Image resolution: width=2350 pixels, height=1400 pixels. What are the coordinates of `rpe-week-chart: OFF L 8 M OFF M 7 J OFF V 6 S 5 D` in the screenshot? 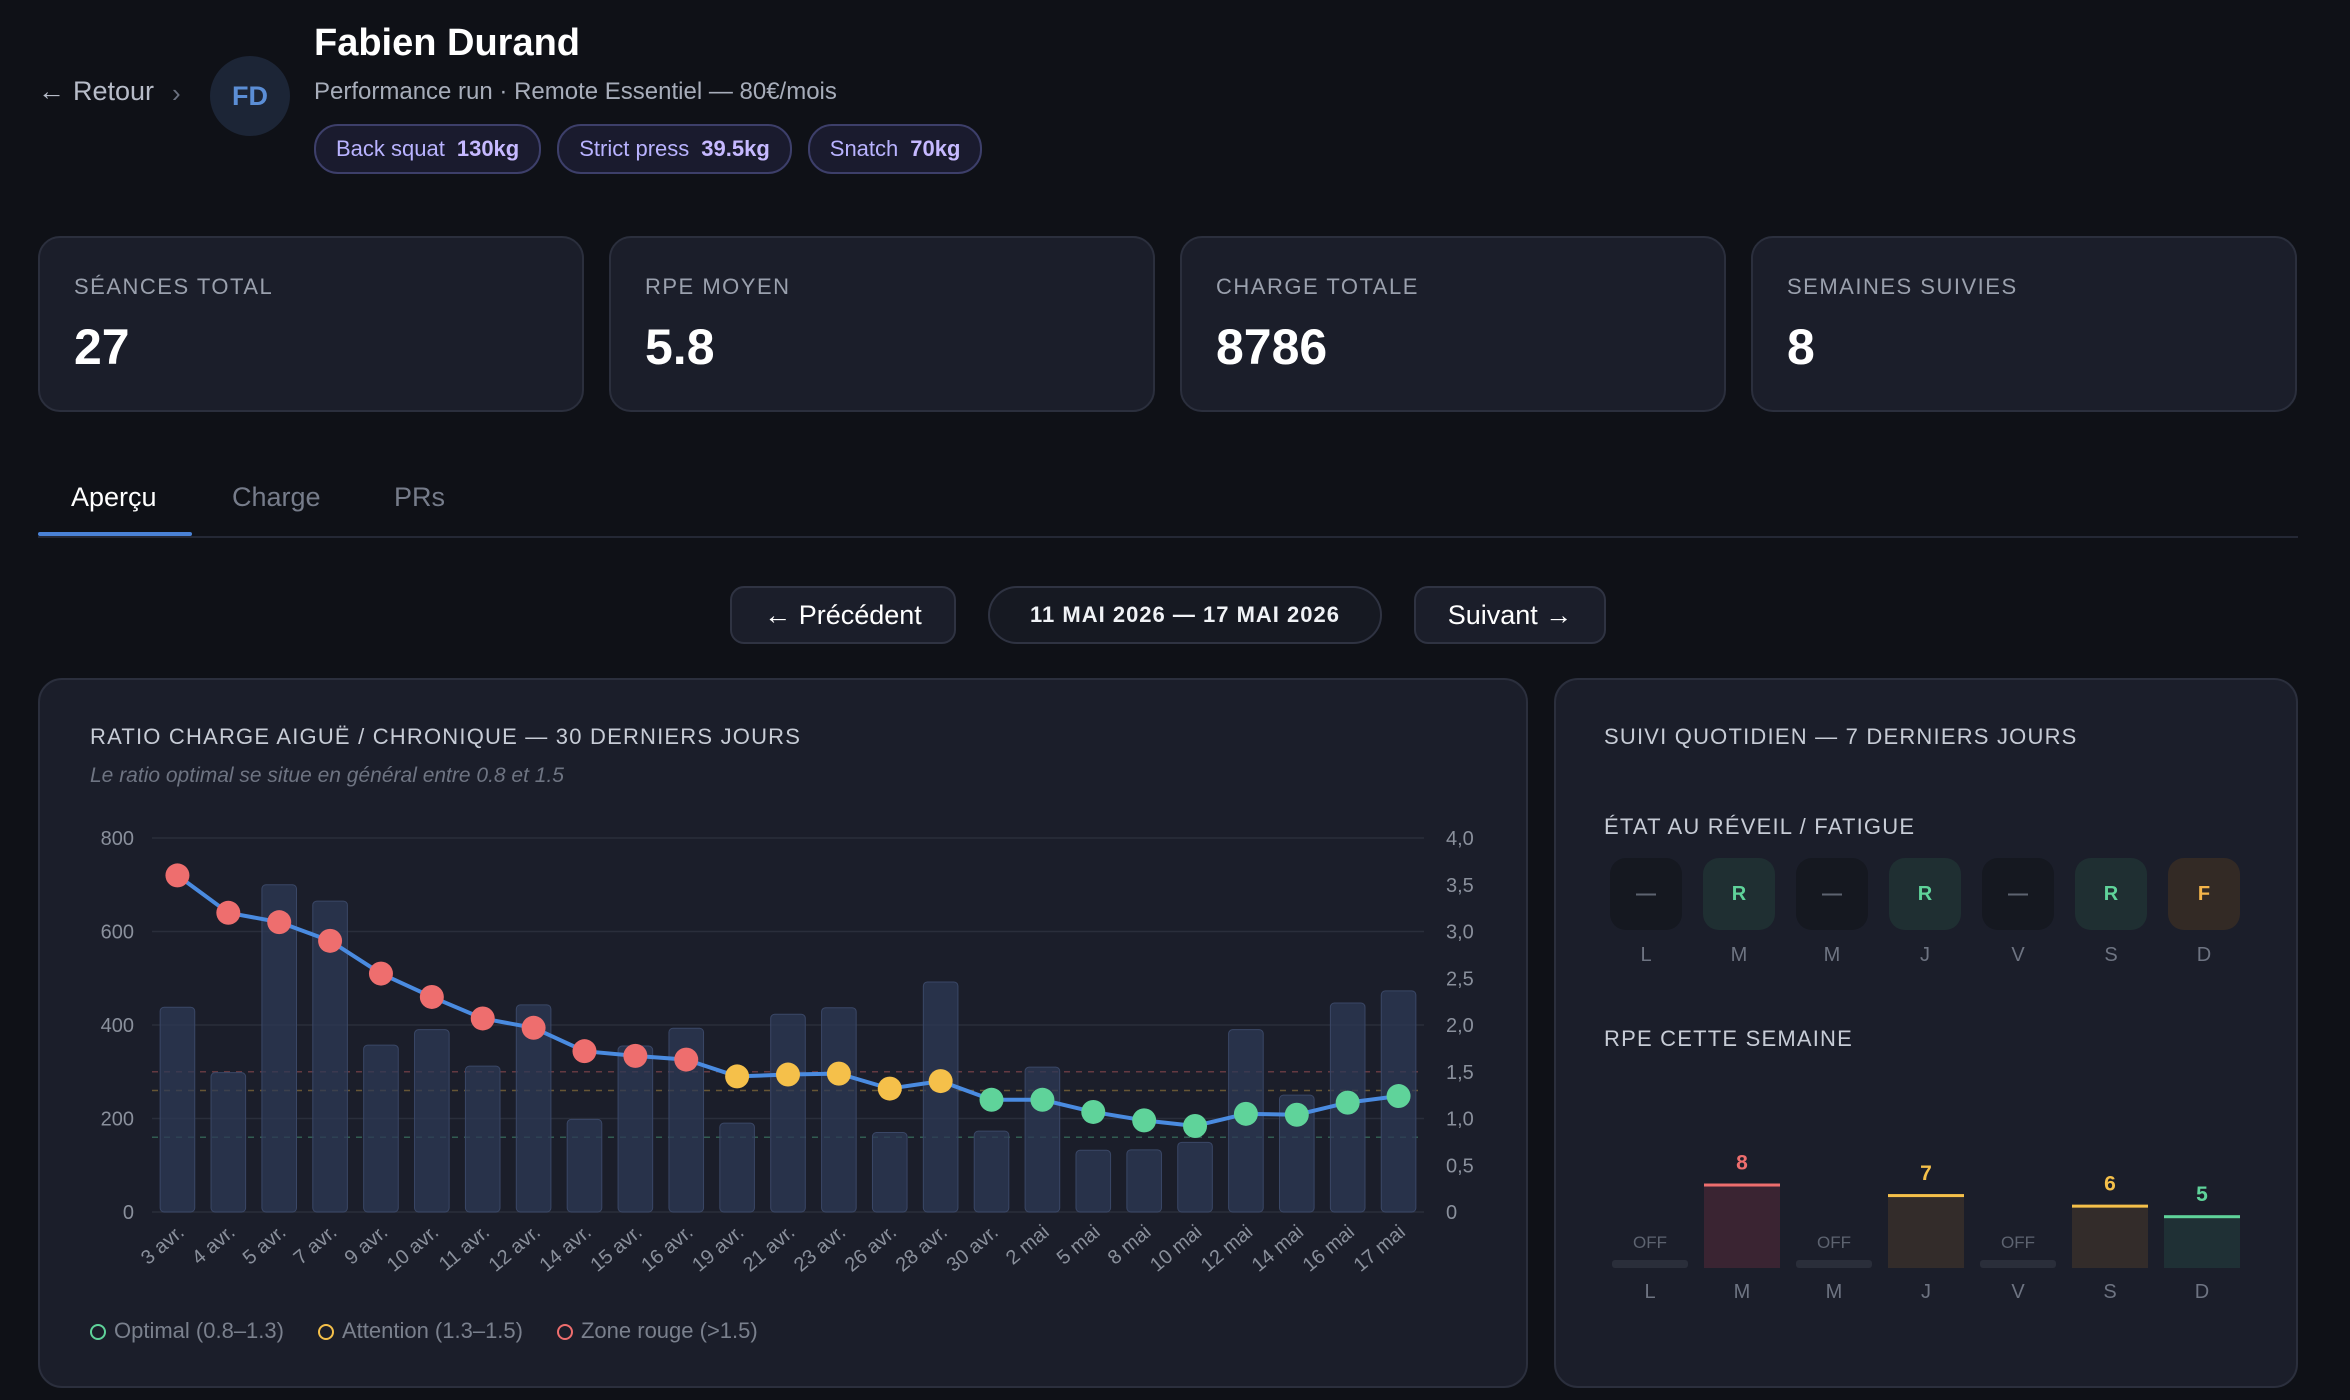 It's located at (1926, 1227).